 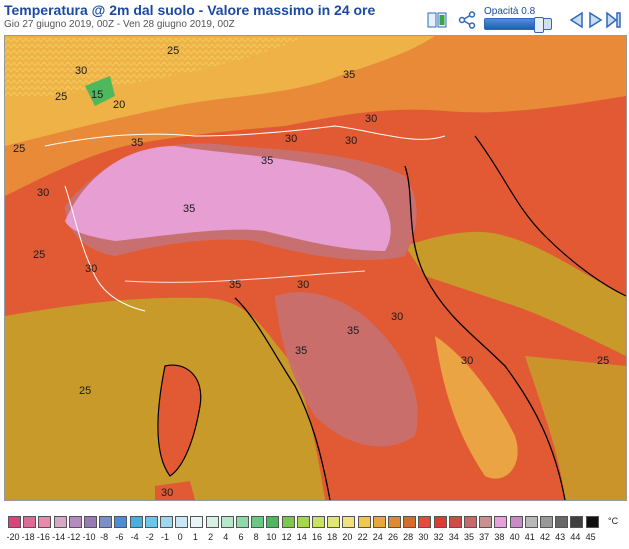 I want to click on legend-label: 40, so click(x=514, y=537).